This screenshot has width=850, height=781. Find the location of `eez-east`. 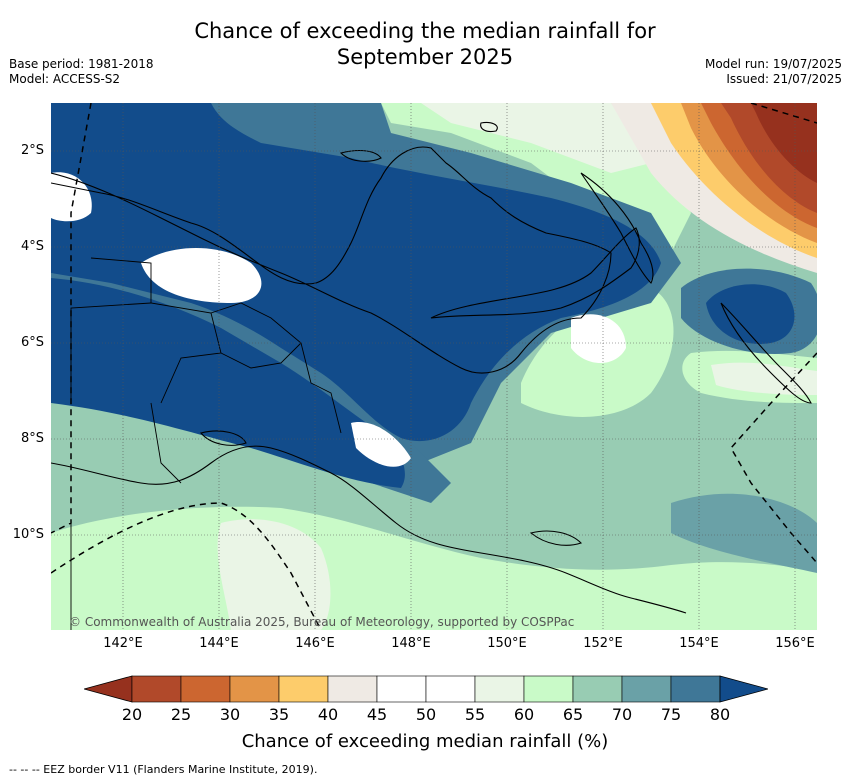

eez-east is located at coordinates (773, 458).